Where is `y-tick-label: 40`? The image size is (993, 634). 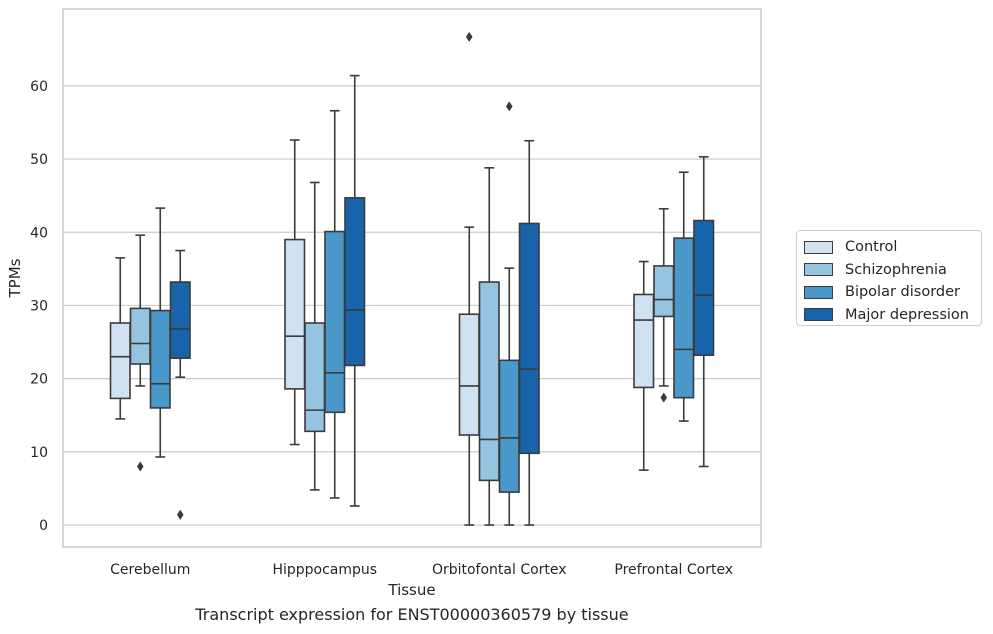 y-tick-label: 40 is located at coordinates (39, 233).